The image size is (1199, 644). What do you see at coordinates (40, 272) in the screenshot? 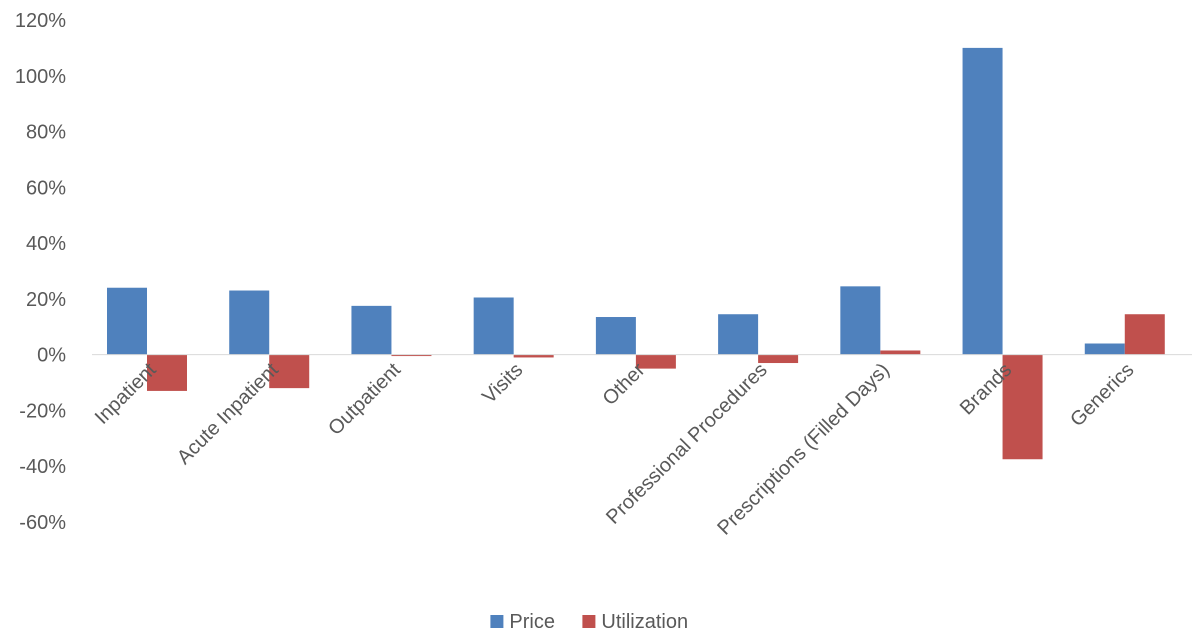
I see `y-axis: -60% -40% -20% 0% 20% 40% 60% 80% 100% 120%` at bounding box center [40, 272].